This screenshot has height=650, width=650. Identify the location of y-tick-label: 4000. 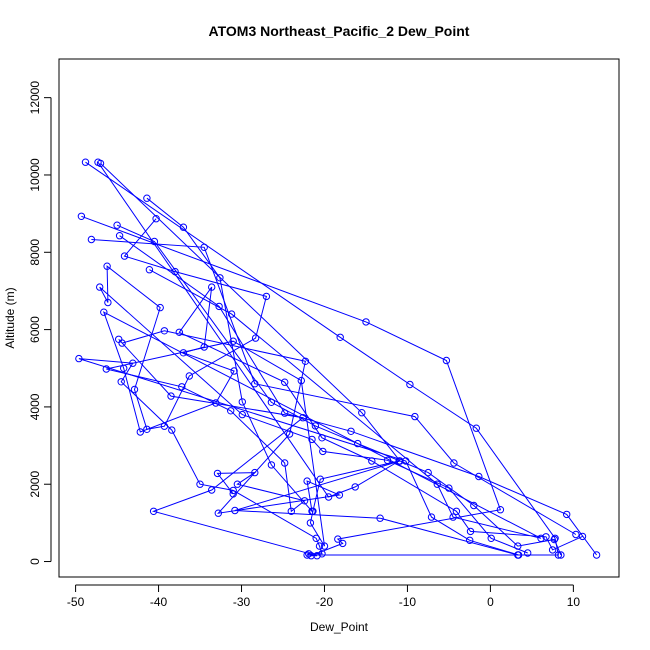
(35, 406).